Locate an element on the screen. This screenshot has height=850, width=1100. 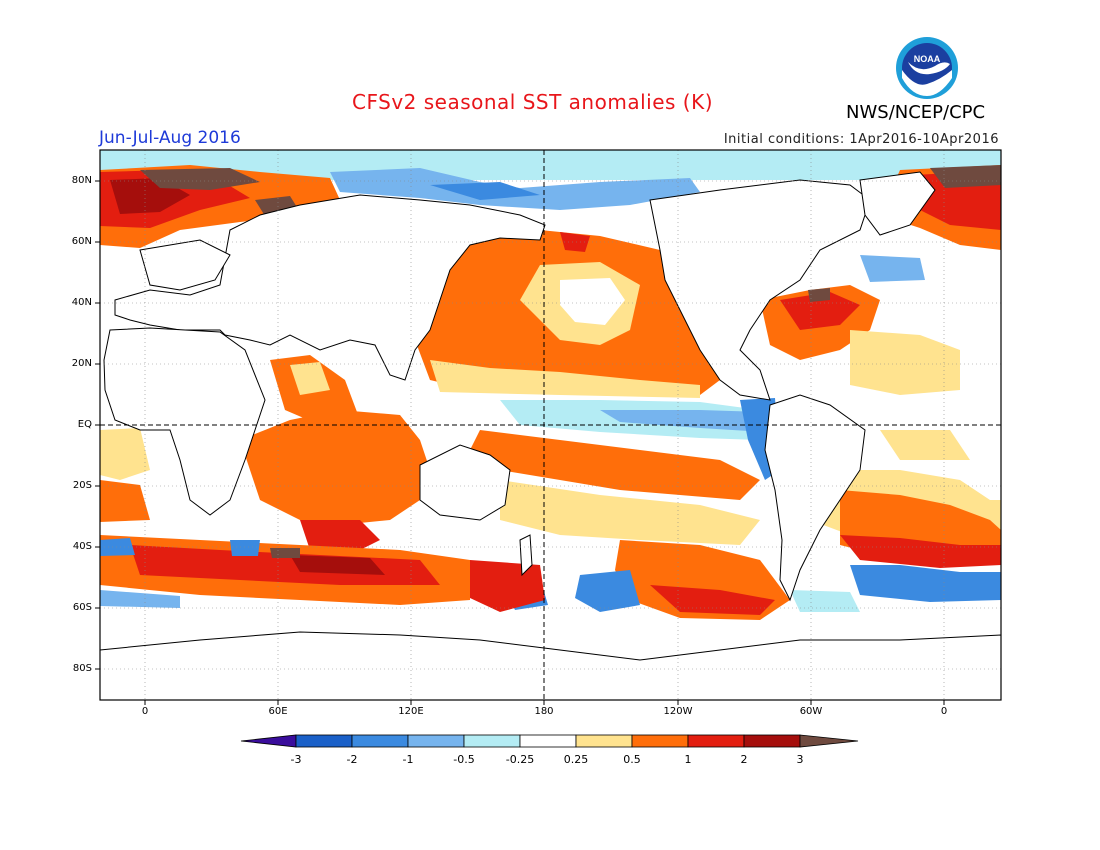
colorbar-low-arrow is located at coordinates (268, 741).